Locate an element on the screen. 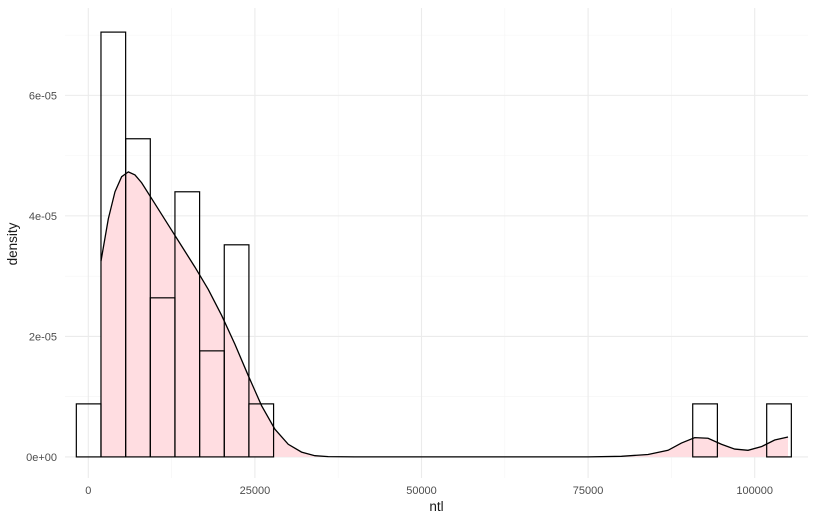  x-axis-title: ntl is located at coordinates (436, 506).